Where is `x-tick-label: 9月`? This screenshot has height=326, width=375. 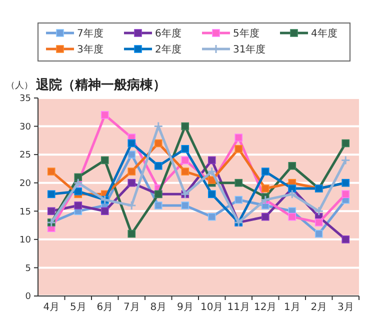 x-tick-label: 9月 is located at coordinates (185, 307).